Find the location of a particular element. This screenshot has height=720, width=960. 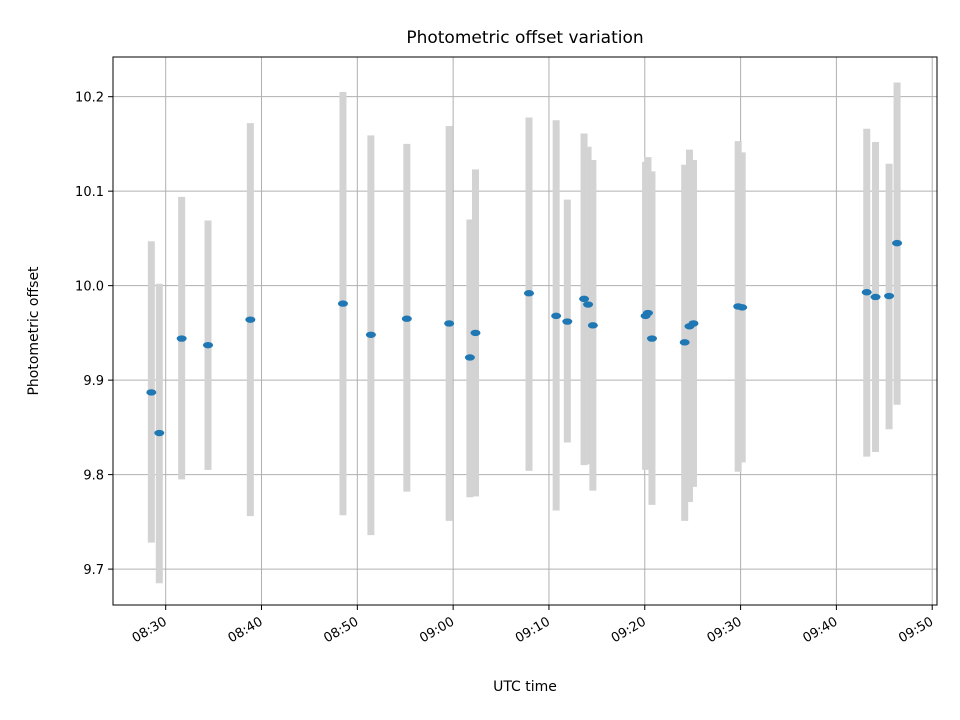

x-axis-title: UTC time is located at coordinates (525, 687).